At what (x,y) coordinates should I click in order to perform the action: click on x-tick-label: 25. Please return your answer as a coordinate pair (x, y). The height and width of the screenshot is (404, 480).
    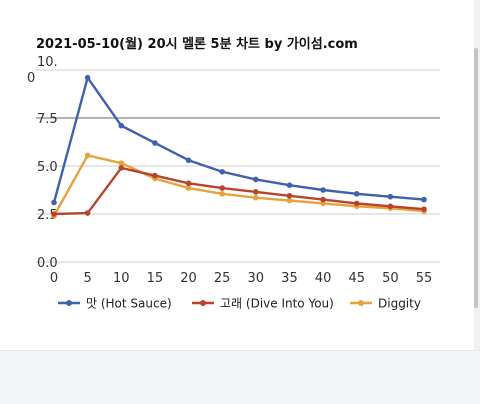
    Looking at the image, I should click on (222, 278).